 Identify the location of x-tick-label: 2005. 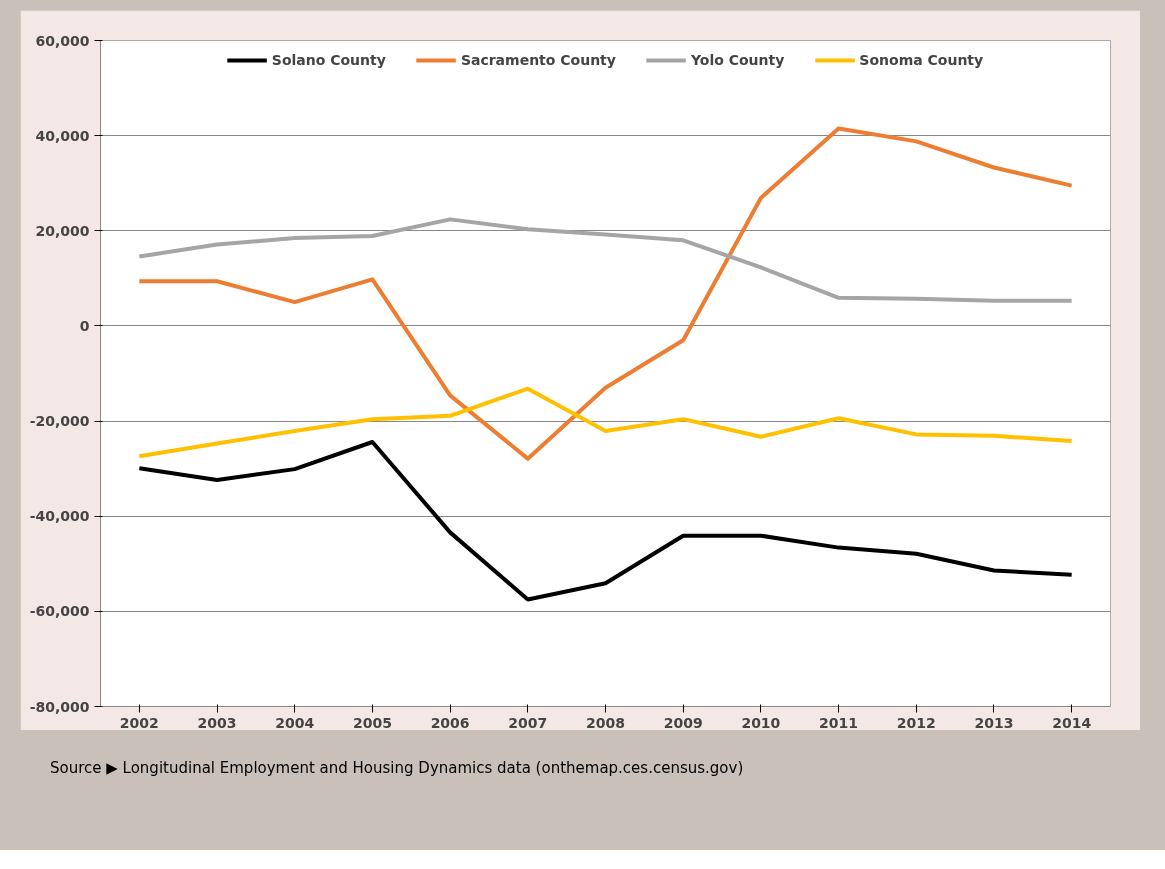
(372, 722).